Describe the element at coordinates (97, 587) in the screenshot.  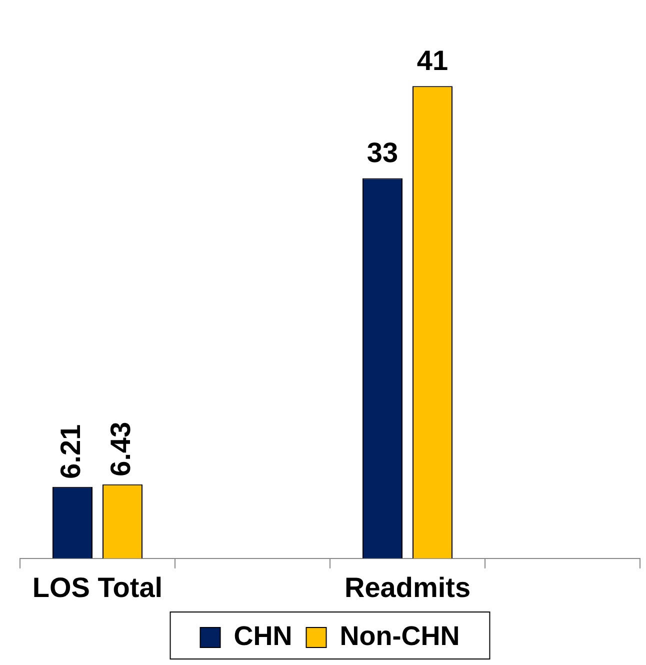
I see `x-tick-label: LOS Total` at that location.